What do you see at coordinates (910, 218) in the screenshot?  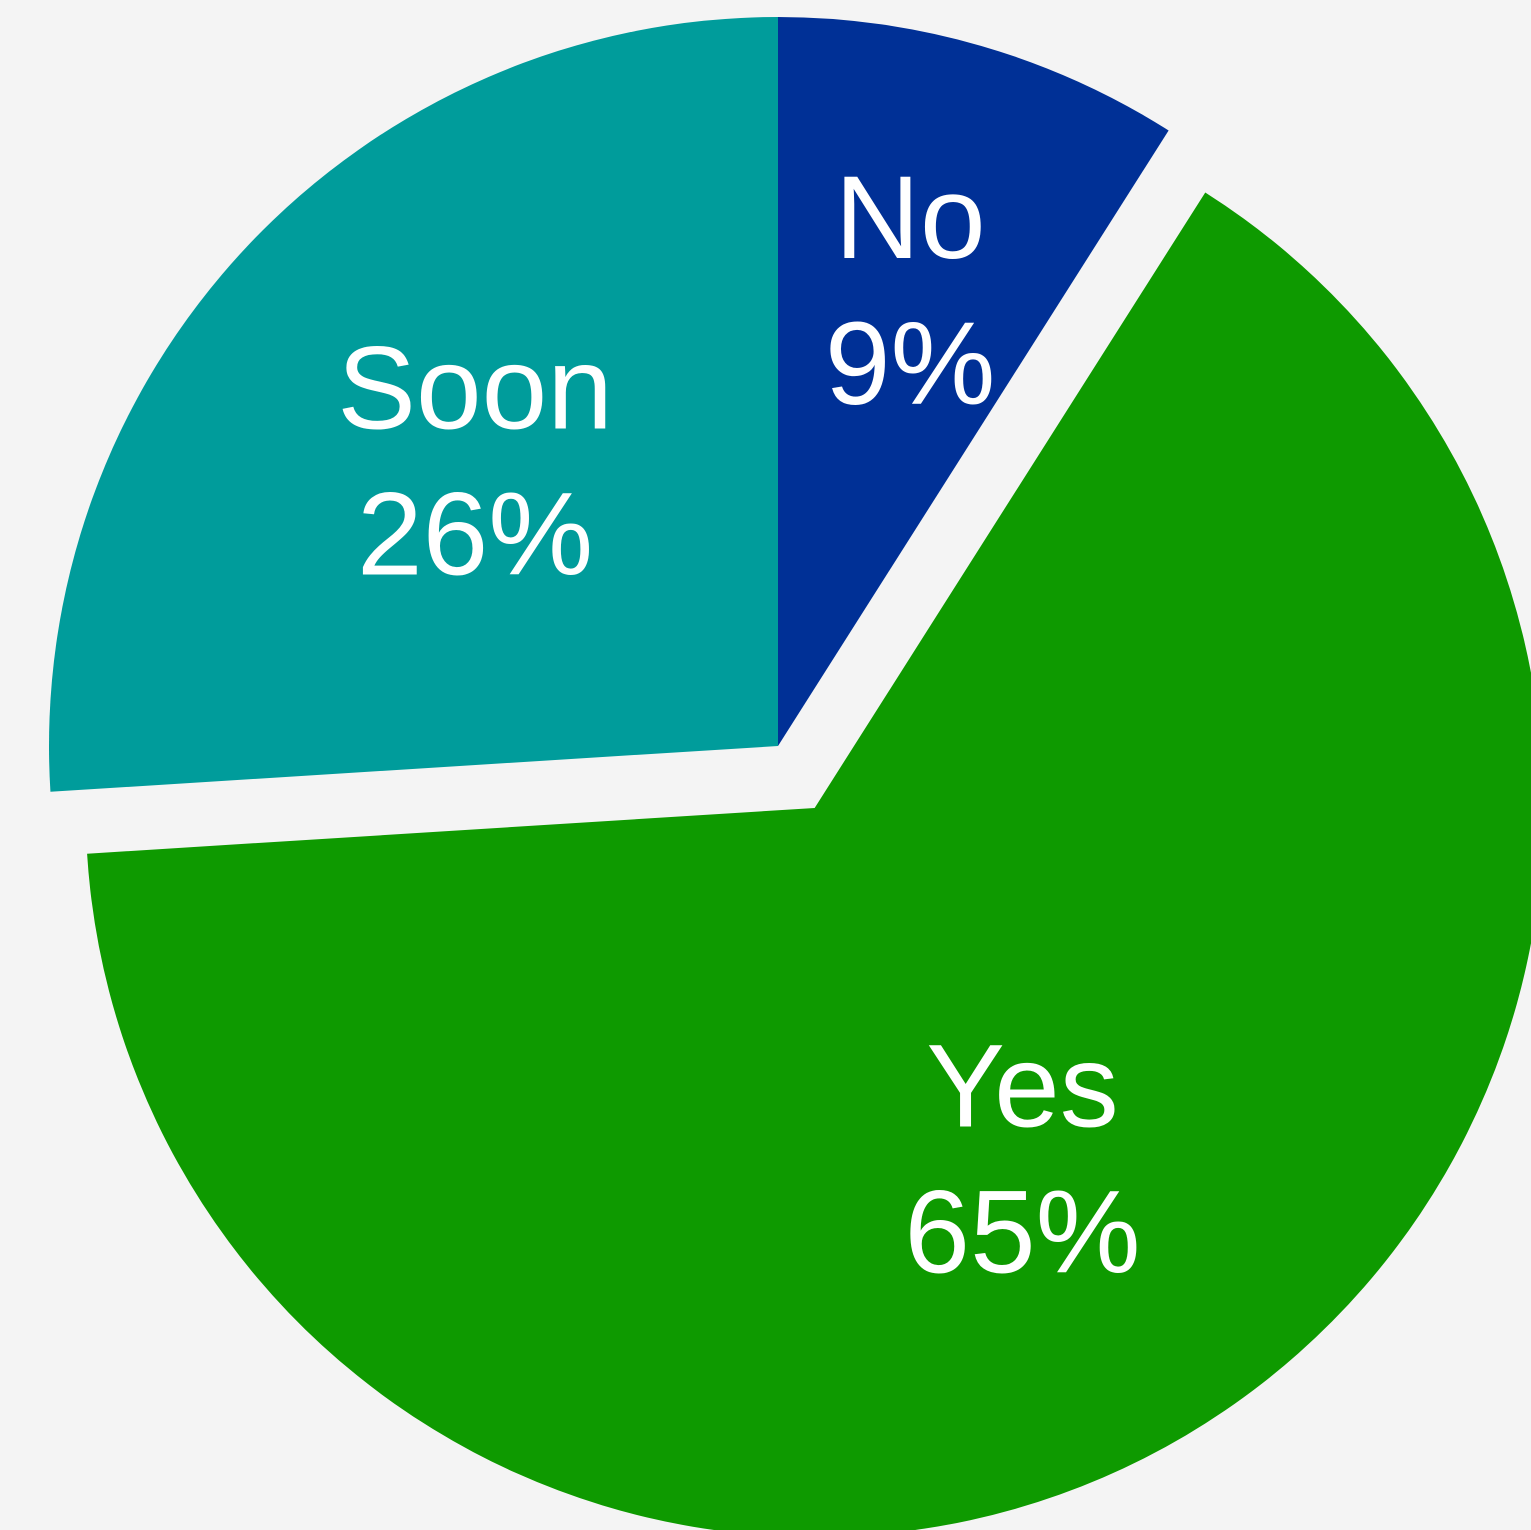 I see `slice-label-no: No` at bounding box center [910, 218].